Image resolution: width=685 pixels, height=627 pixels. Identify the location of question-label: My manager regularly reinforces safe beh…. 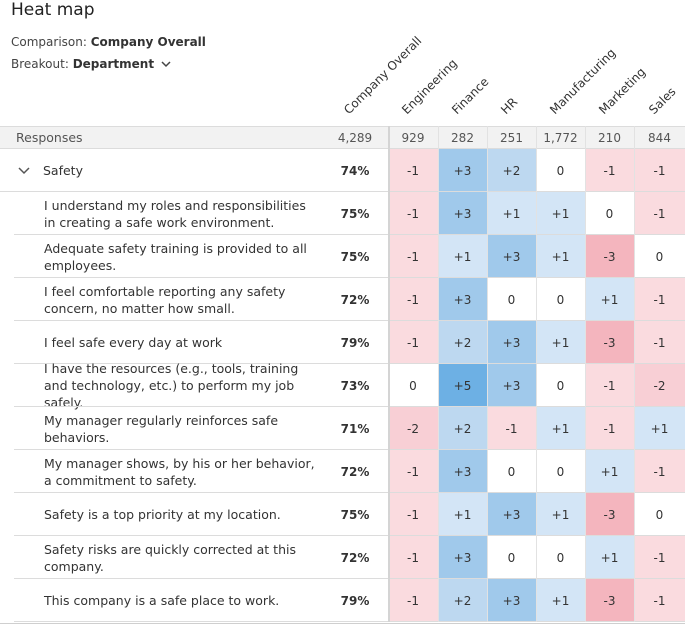
(161, 428).